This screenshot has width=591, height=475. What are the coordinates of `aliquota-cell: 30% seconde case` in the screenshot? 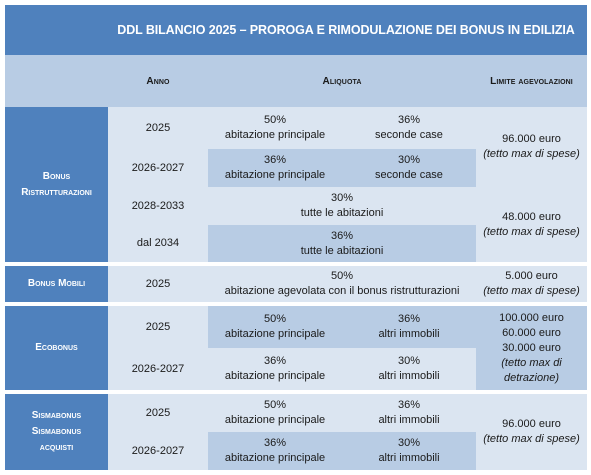 It's located at (409, 168).